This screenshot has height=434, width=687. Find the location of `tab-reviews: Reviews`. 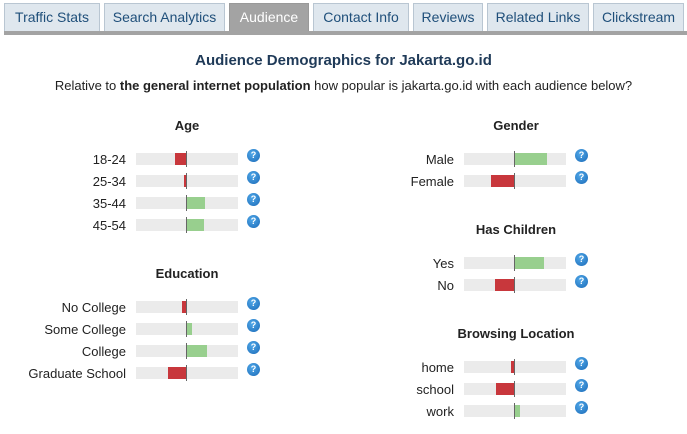

tab-reviews: Reviews is located at coordinates (448, 17).